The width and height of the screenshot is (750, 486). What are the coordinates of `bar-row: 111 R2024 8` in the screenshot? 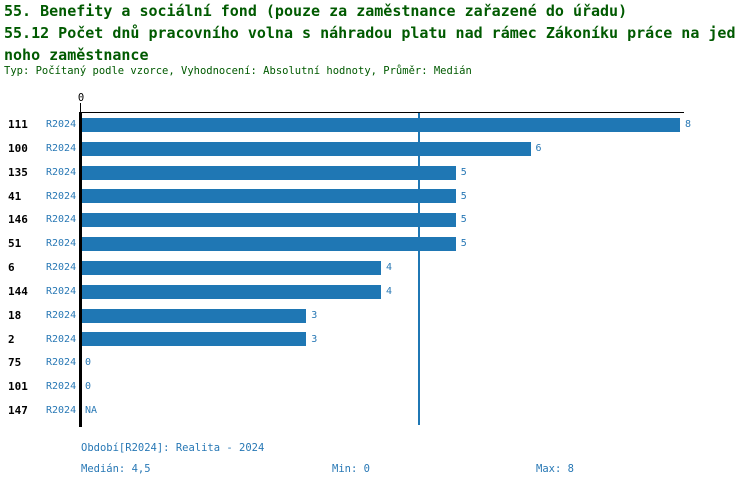 It's located at (375, 125).